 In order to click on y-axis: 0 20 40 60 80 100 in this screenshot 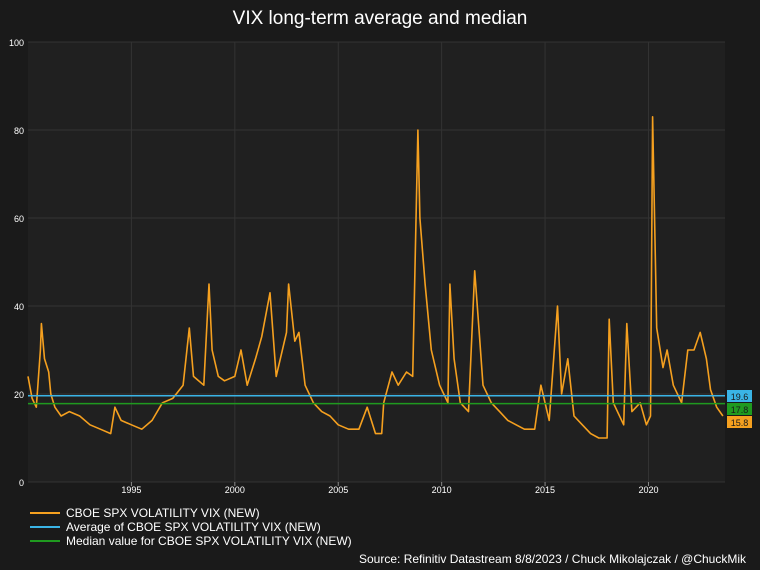, I will do `click(16, 263)`.